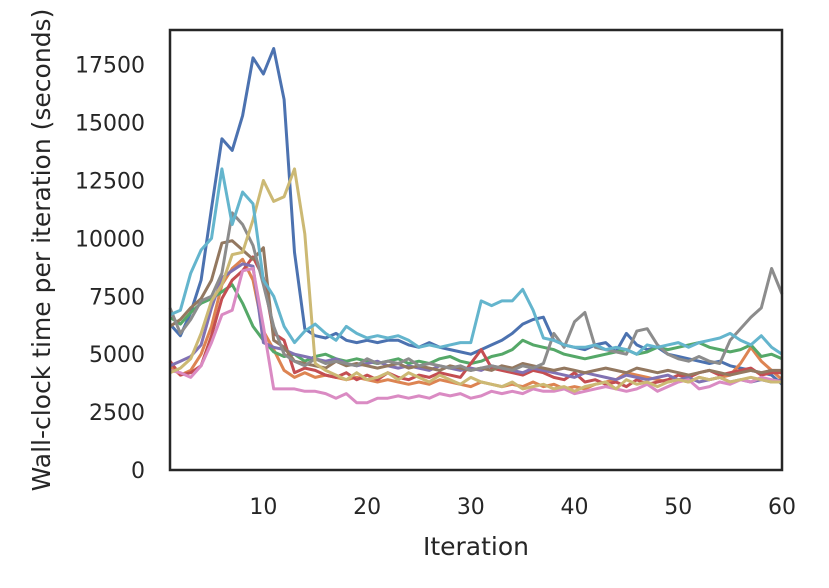  Describe the element at coordinates (367, 507) in the screenshot. I see `x-tick-label: 20` at that location.